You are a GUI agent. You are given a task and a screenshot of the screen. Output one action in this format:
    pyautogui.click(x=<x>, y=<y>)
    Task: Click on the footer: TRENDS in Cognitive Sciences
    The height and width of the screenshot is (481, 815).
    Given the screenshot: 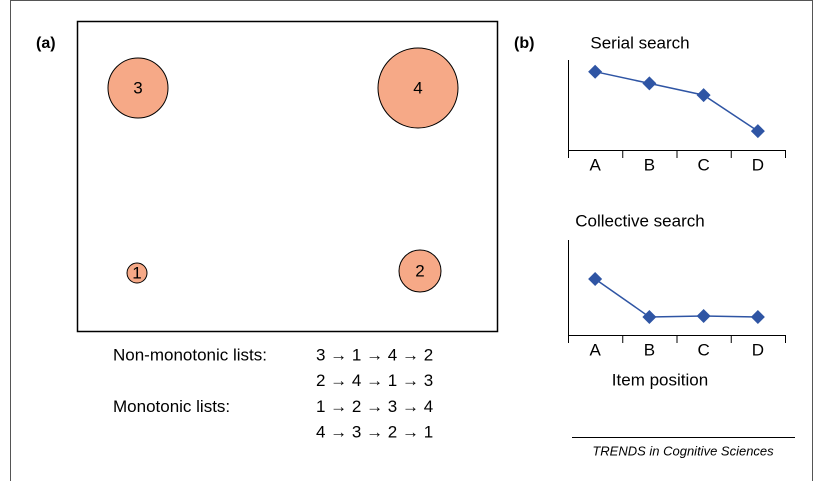 What is the action you would take?
    pyautogui.click(x=683, y=450)
    